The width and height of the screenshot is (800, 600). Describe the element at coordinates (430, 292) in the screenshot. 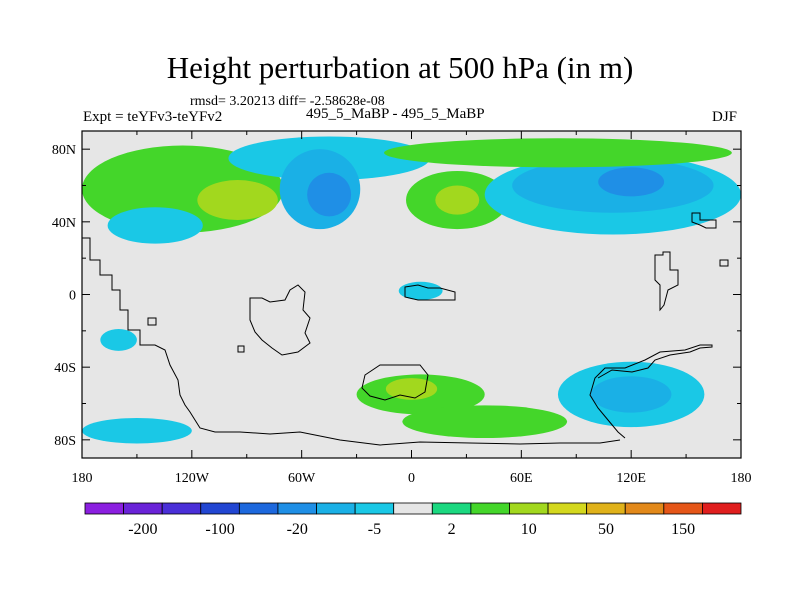

I see `coastline-africa-west` at that location.